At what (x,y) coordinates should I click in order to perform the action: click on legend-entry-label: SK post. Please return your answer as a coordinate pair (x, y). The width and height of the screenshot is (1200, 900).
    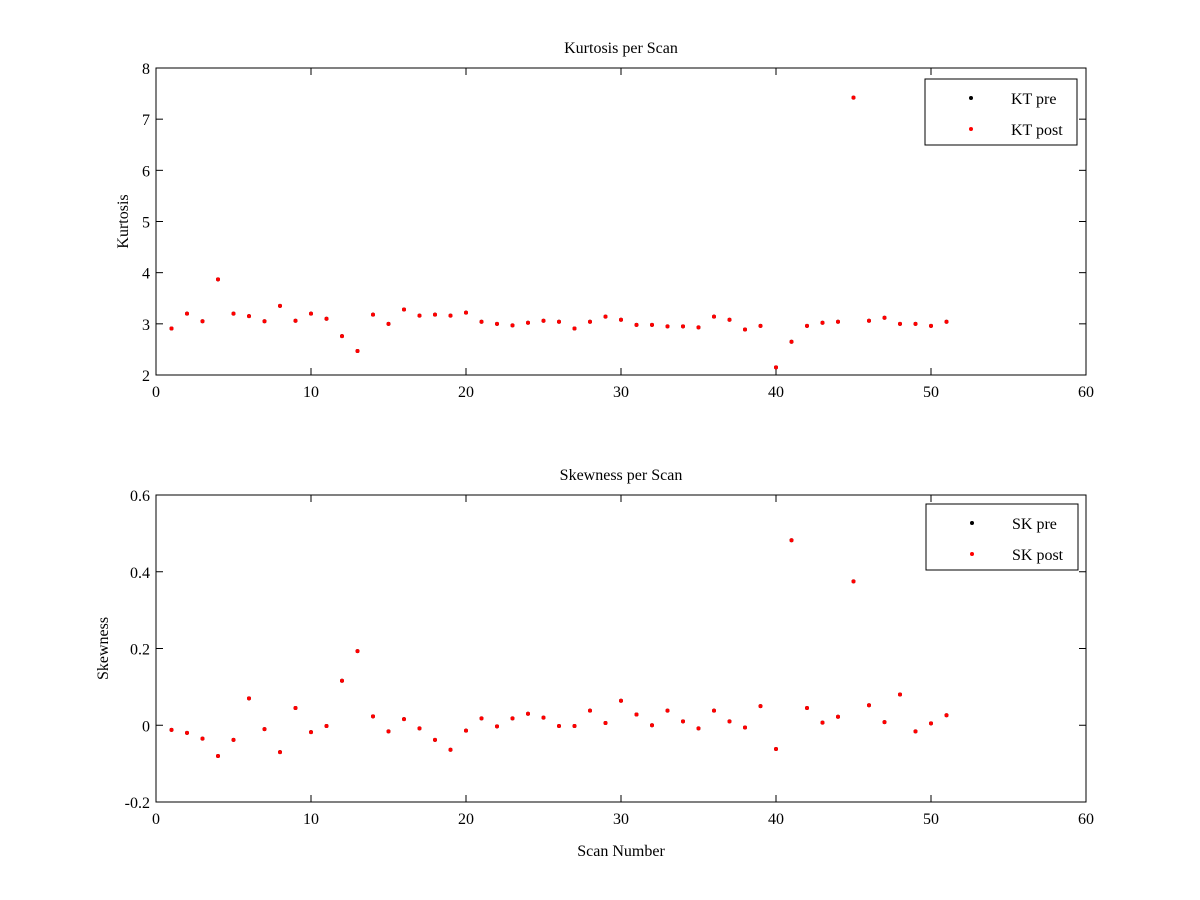
    Looking at the image, I should click on (1038, 555).